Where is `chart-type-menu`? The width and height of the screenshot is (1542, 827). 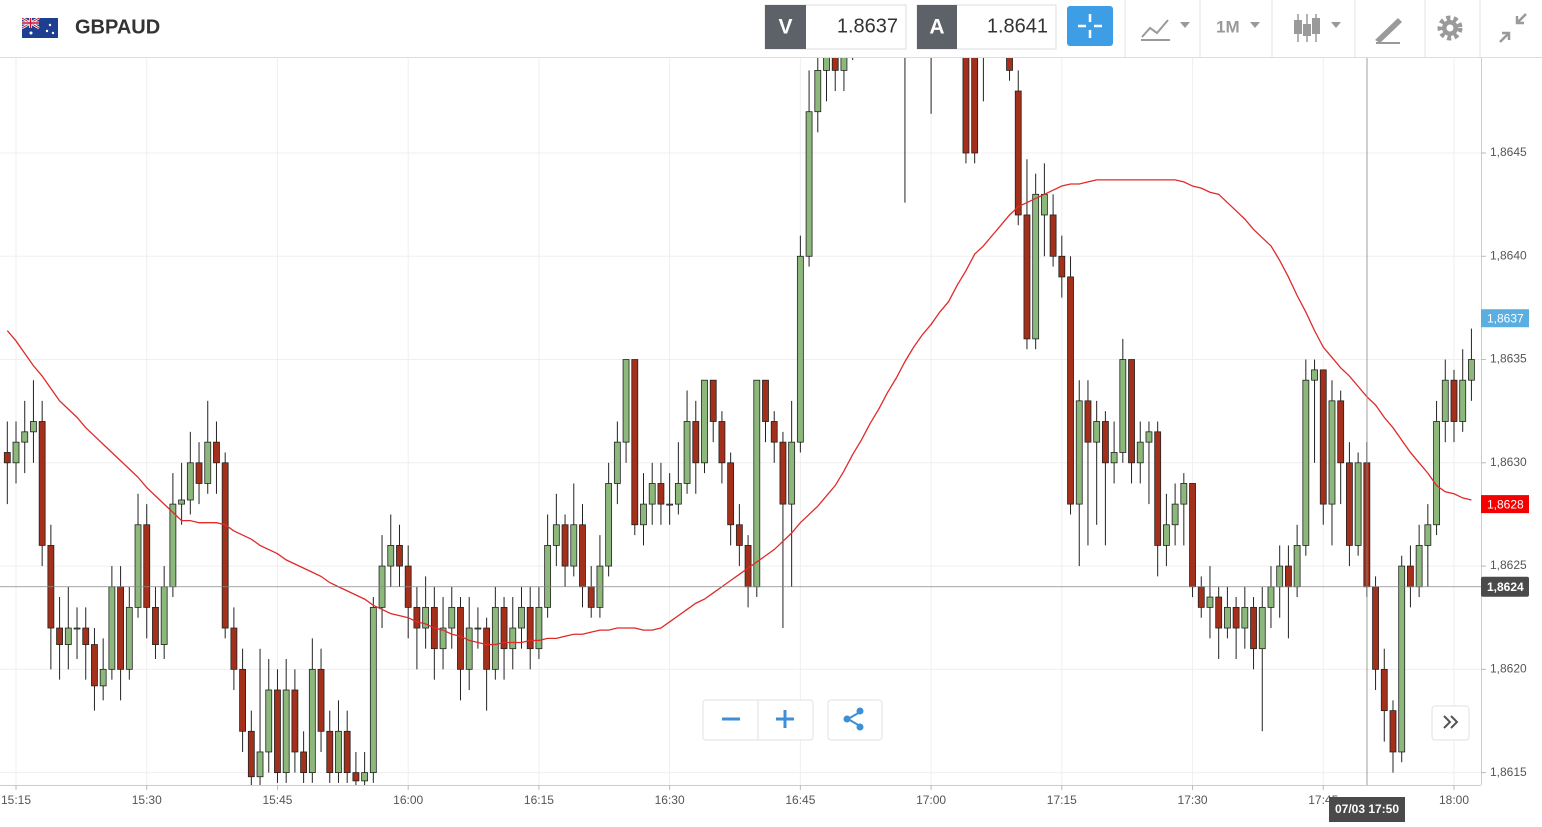 chart-type-menu is located at coordinates (1317, 28).